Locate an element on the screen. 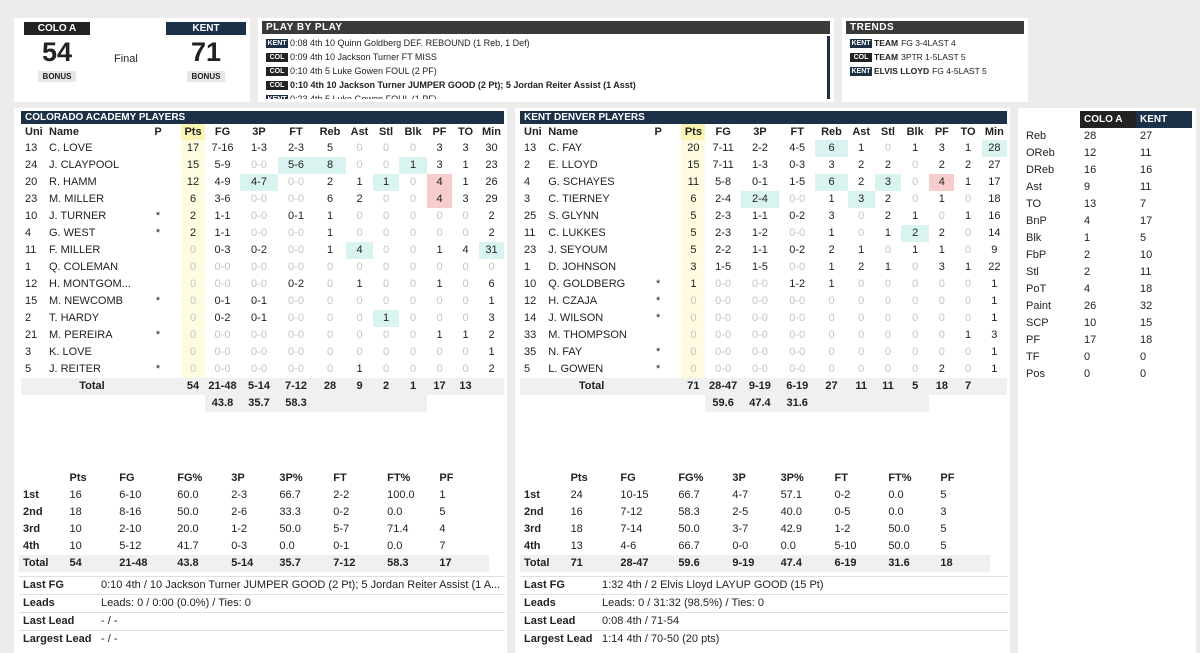  stat-cell: 2-2 is located at coordinates (723, 250).